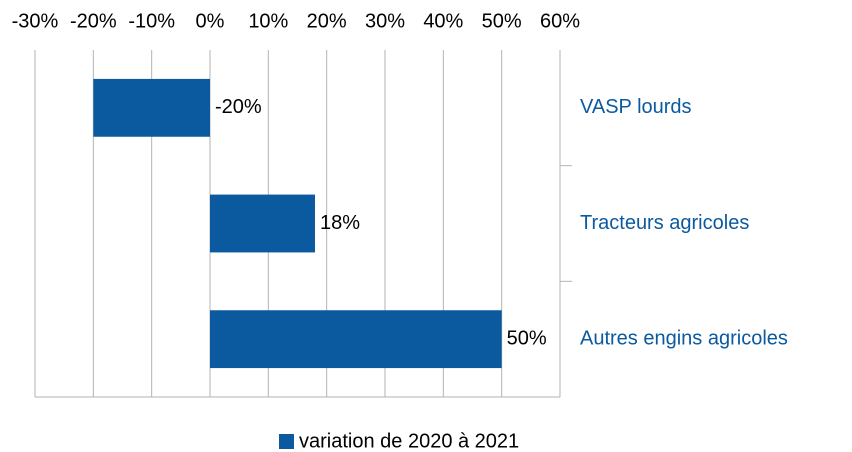 The height and width of the screenshot is (452, 852). Describe the element at coordinates (560, 21) in the screenshot. I see `x-tick-label: 60%` at that location.